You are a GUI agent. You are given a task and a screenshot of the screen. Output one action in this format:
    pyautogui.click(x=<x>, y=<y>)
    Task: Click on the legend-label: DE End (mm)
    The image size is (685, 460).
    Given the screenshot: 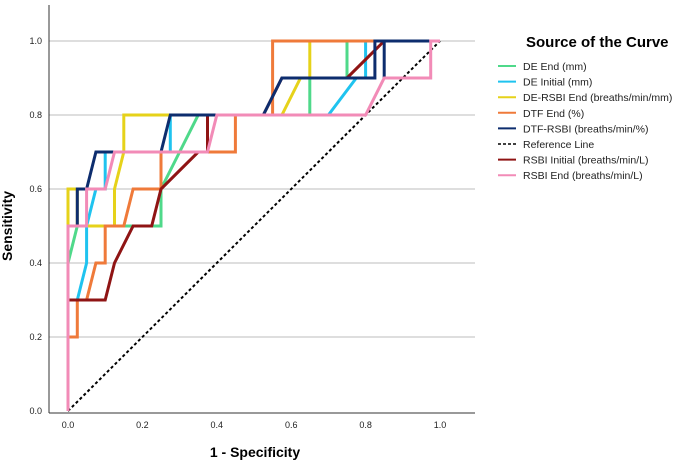 What is the action you would take?
    pyautogui.click(x=555, y=67)
    